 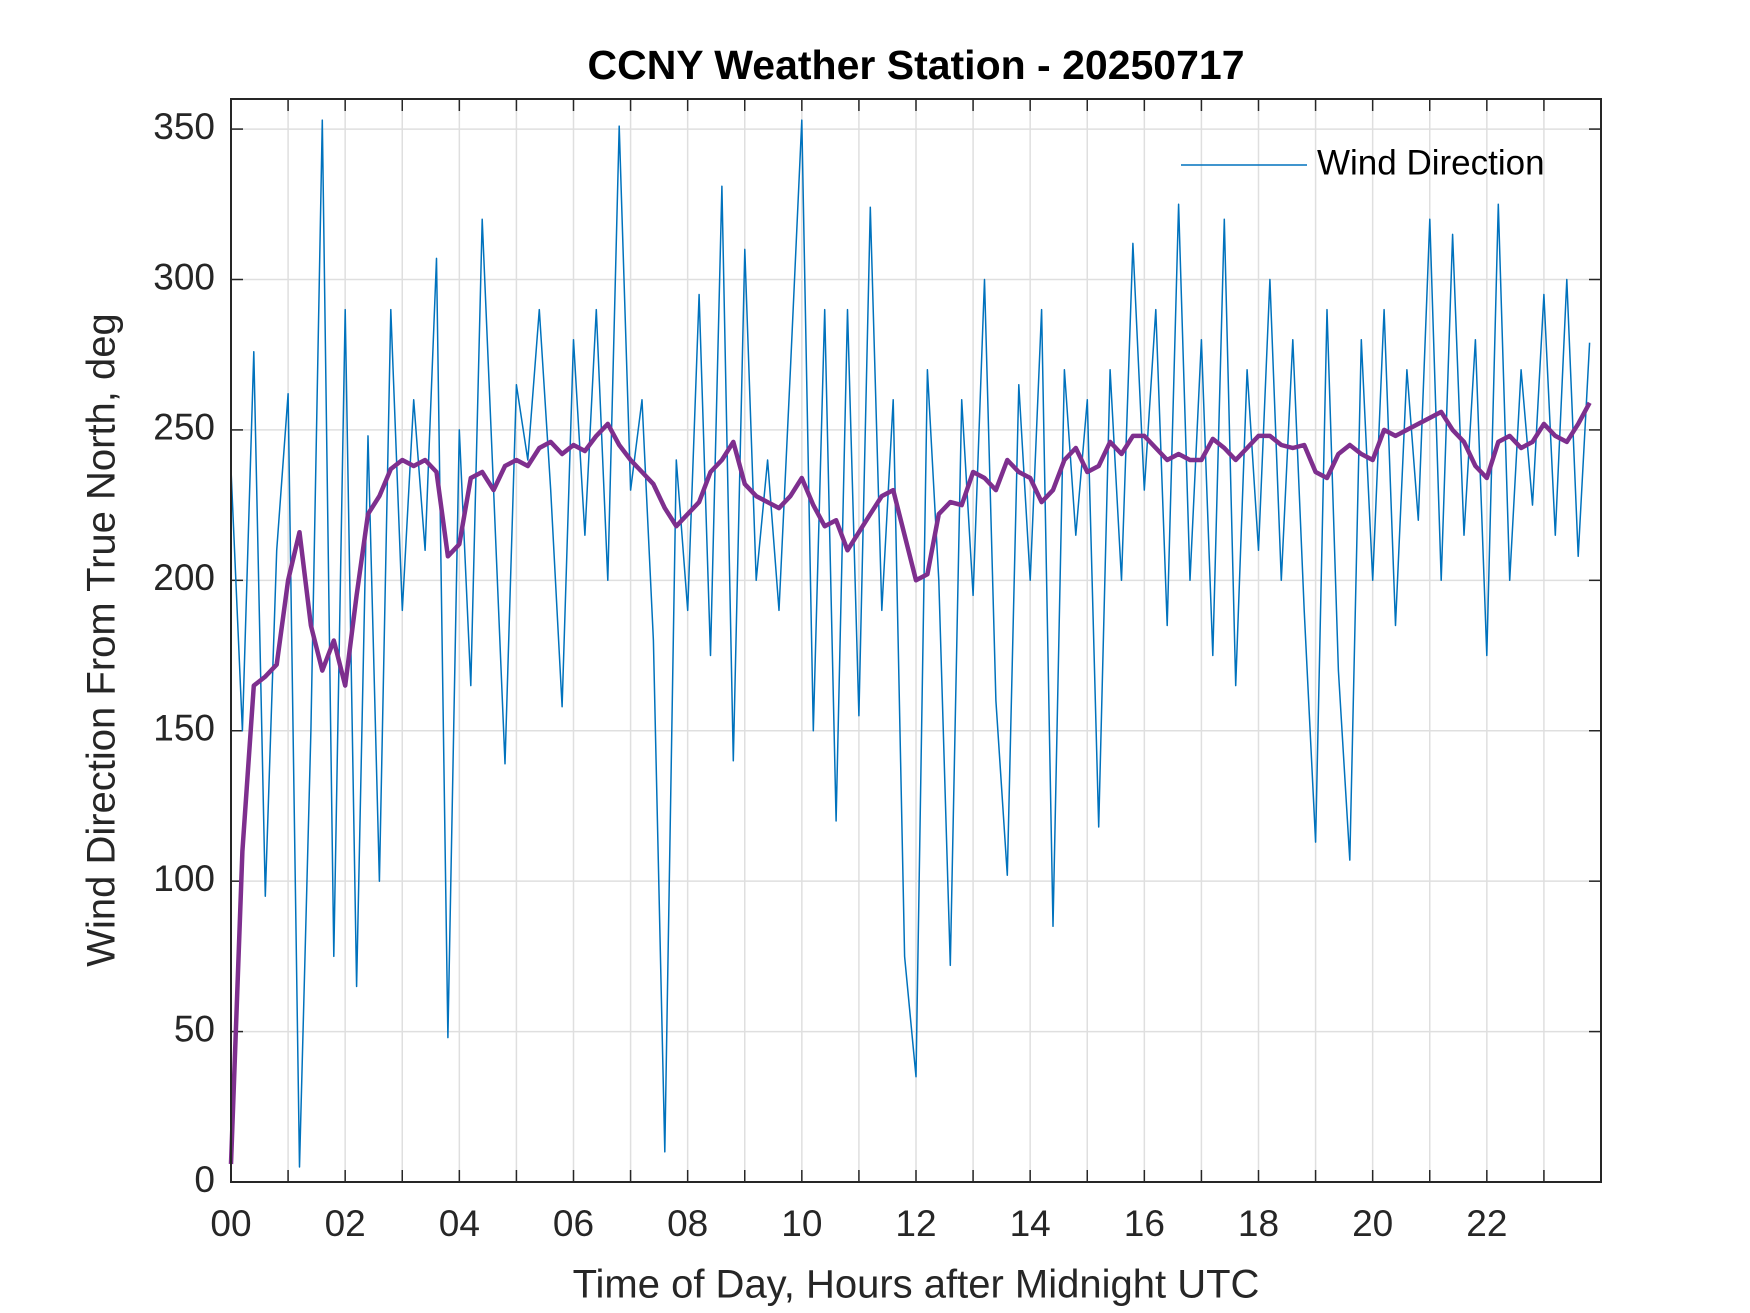 What do you see at coordinates (916, 1285) in the screenshot?
I see `x-axis-label: Time of Day, Hours after Midnight UTC` at bounding box center [916, 1285].